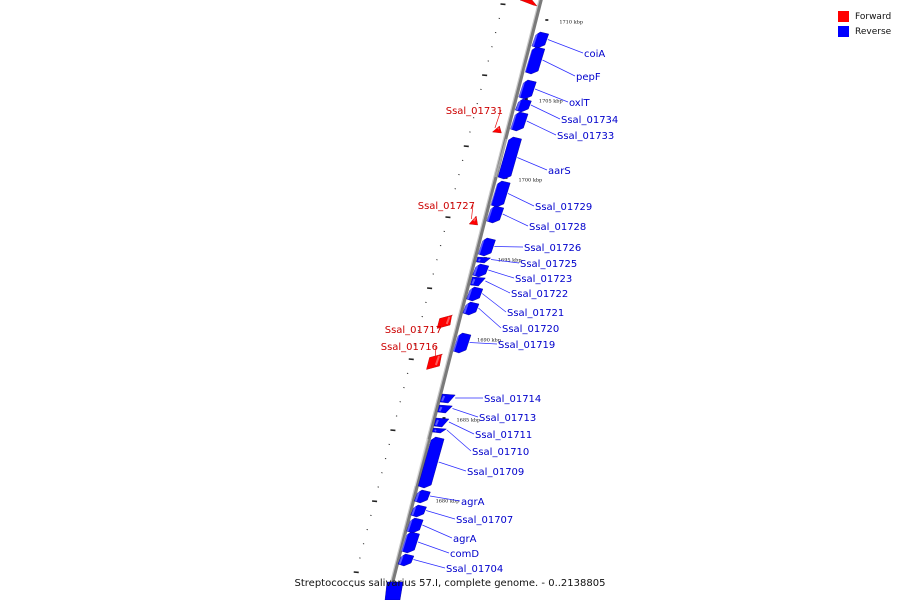  Describe the element at coordinates (585, 136) in the screenshot. I see `gene-label: Ssal_01733` at that location.